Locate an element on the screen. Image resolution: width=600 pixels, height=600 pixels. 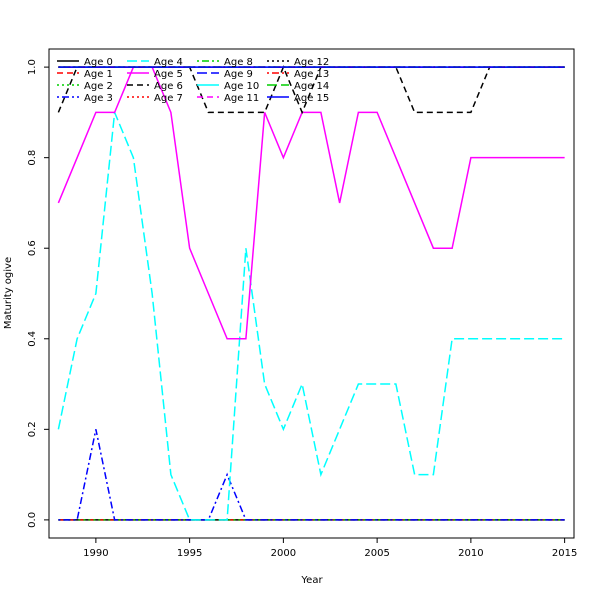
legend-item-age-8: Age 8 is located at coordinates (225, 62).